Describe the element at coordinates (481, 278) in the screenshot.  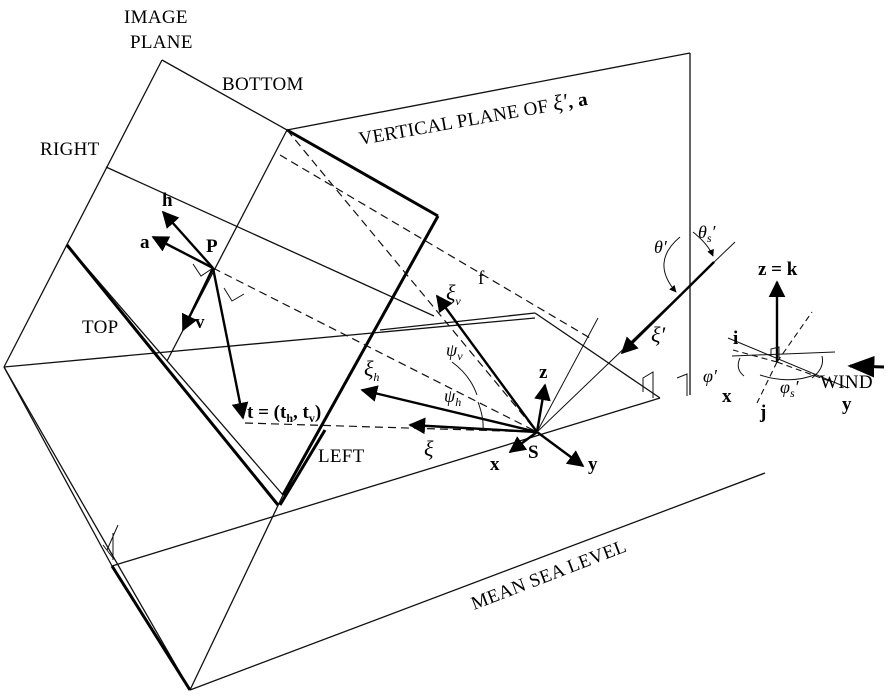
I see `f-label: f` at that location.